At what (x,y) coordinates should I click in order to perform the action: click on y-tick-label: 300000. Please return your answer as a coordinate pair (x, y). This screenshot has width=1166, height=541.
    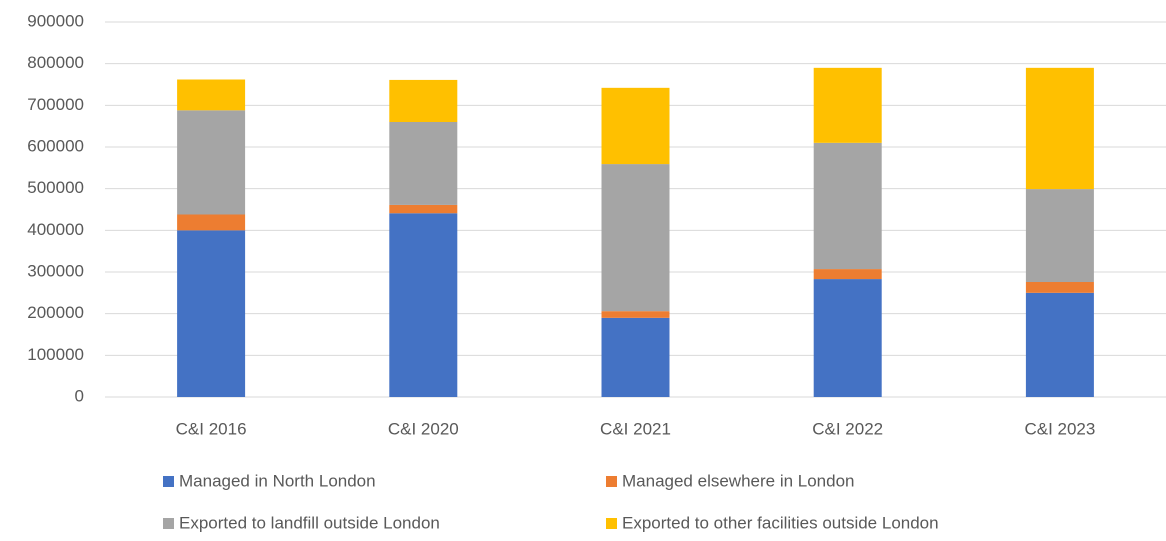
    Looking at the image, I should click on (55, 270).